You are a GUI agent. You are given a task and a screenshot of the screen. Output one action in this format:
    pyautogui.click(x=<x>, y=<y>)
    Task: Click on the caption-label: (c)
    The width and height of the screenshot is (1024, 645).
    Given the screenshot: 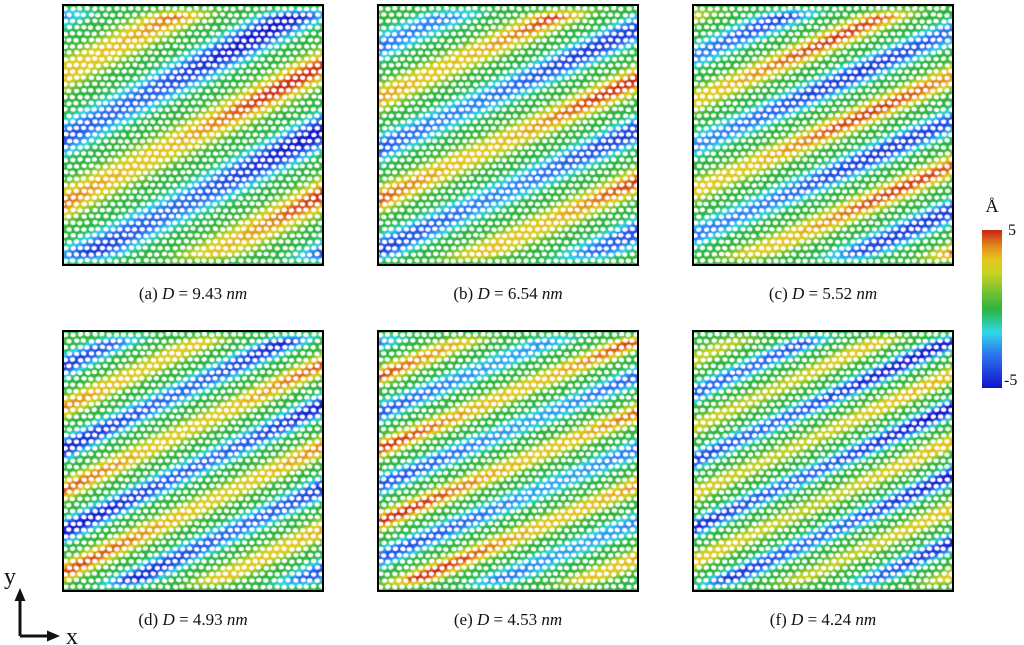 What is the action you would take?
    pyautogui.click(x=778, y=293)
    